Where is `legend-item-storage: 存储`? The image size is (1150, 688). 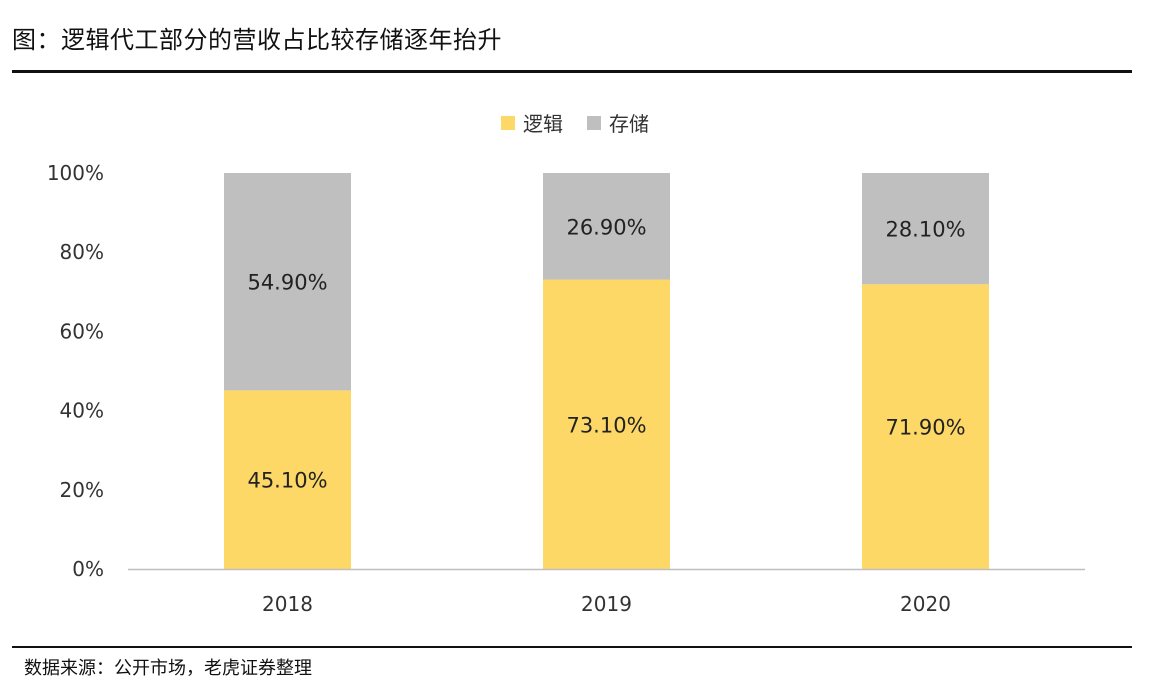
legend-item-storage: 存储 is located at coordinates (618, 122).